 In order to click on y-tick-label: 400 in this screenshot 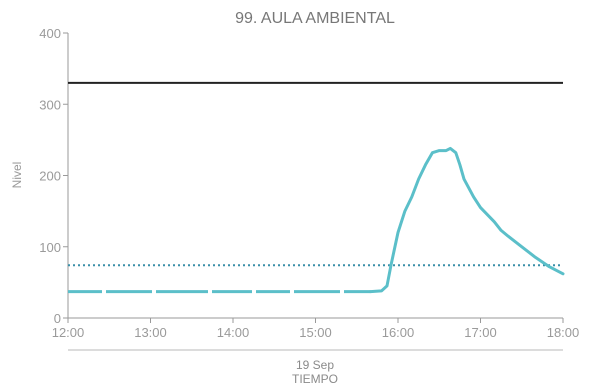, I will do `click(50, 33)`.